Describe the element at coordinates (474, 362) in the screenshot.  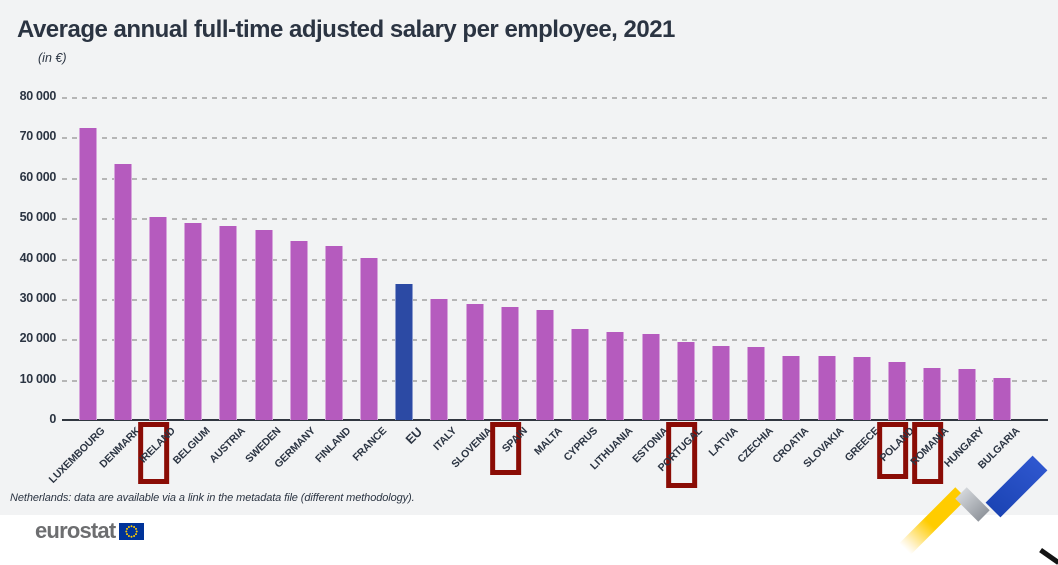
I see `bar-slovenia` at that location.